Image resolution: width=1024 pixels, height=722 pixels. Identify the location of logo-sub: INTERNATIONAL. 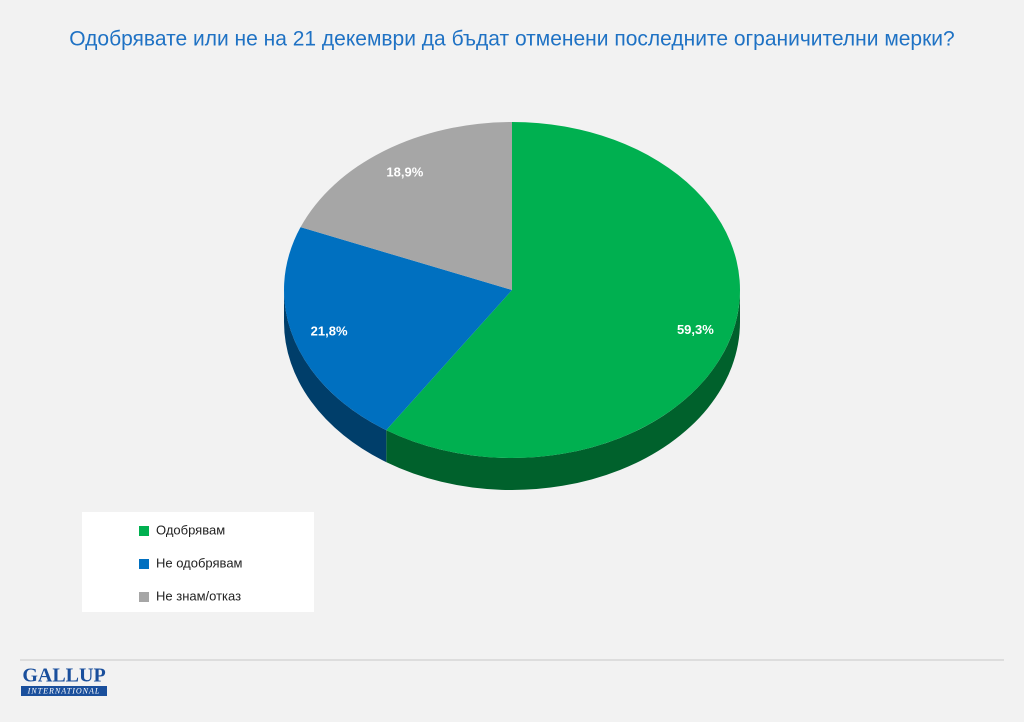
(64, 690).